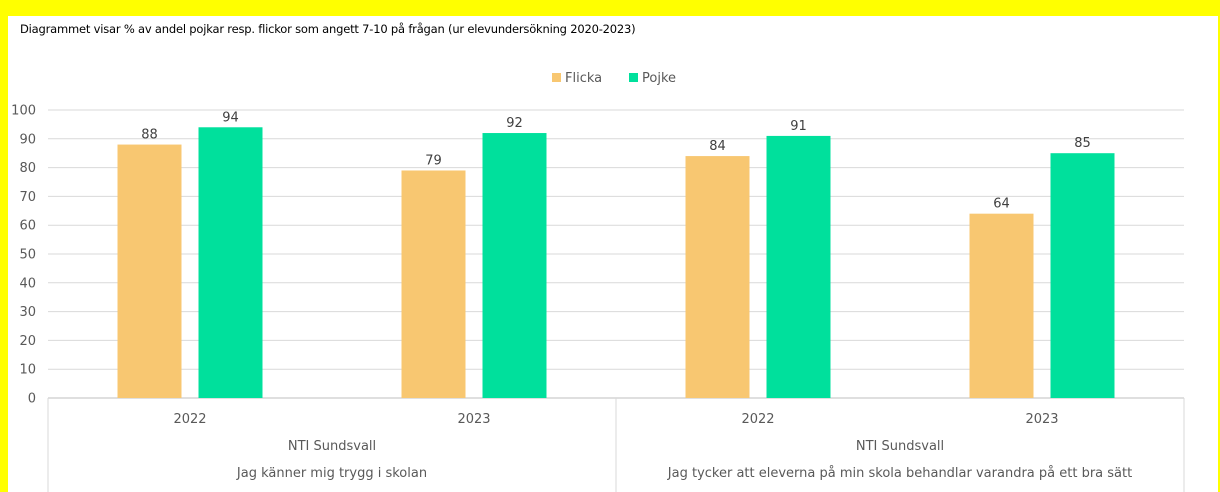 This screenshot has width=1220, height=492. Describe the element at coordinates (27, 370) in the screenshot. I see `y-tick-label: 10` at that location.